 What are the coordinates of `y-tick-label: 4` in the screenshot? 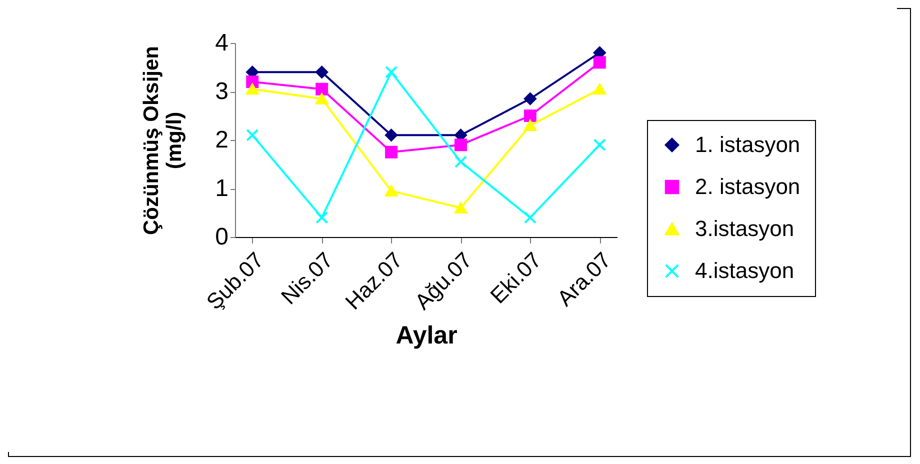 It's located at (221, 43).